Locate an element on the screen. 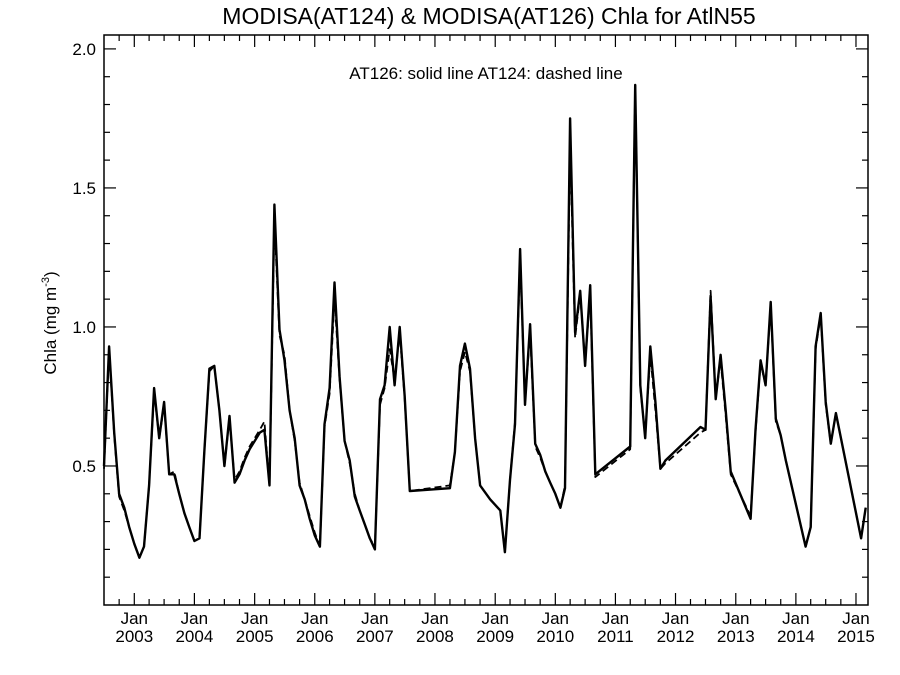 This screenshot has height=675, width=900. y-axis-label: Chla (mg m-3) is located at coordinates (50, 322).